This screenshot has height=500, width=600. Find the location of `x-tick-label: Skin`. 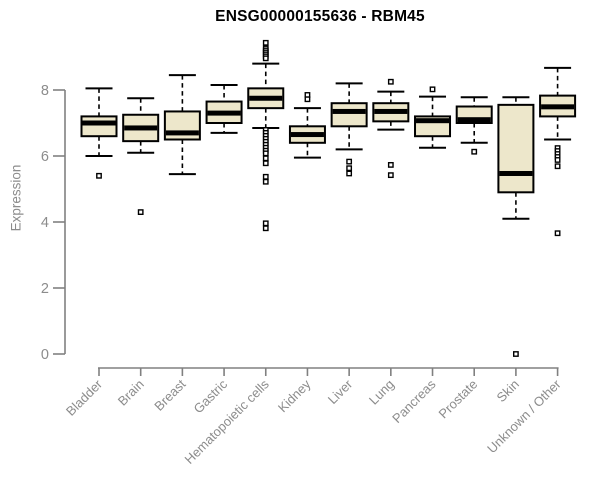

x-tick-label: Skin is located at coordinates (508, 391).